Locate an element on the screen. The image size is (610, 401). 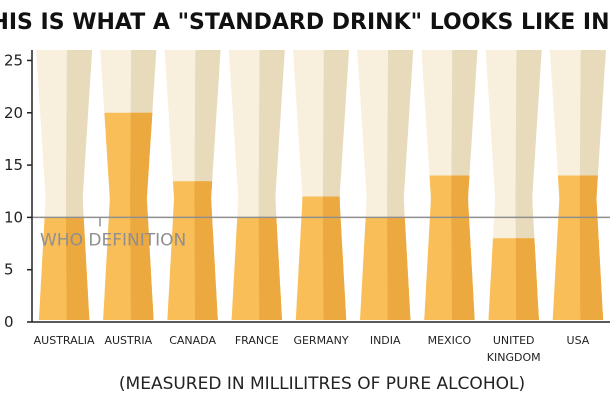
y-tick-label: 10 is located at coordinates (13, 217).